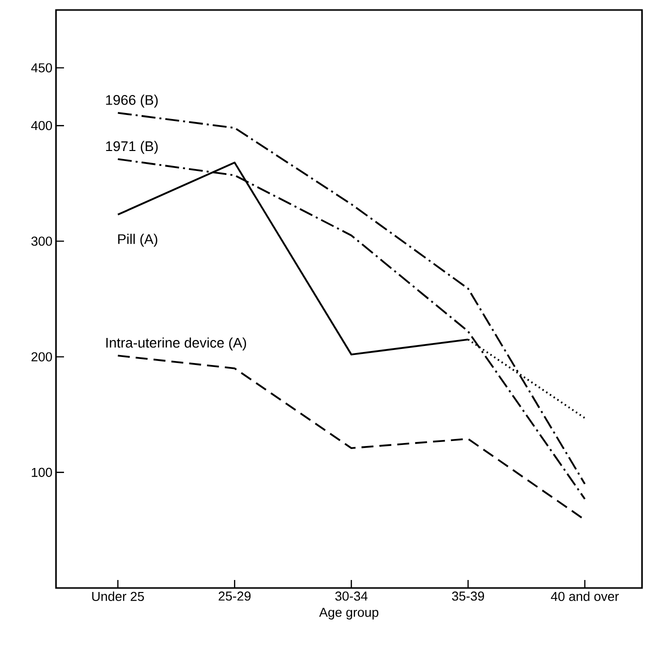 This screenshot has height=652, width=651. I want to click on y-tick-label: 100, so click(42, 472).